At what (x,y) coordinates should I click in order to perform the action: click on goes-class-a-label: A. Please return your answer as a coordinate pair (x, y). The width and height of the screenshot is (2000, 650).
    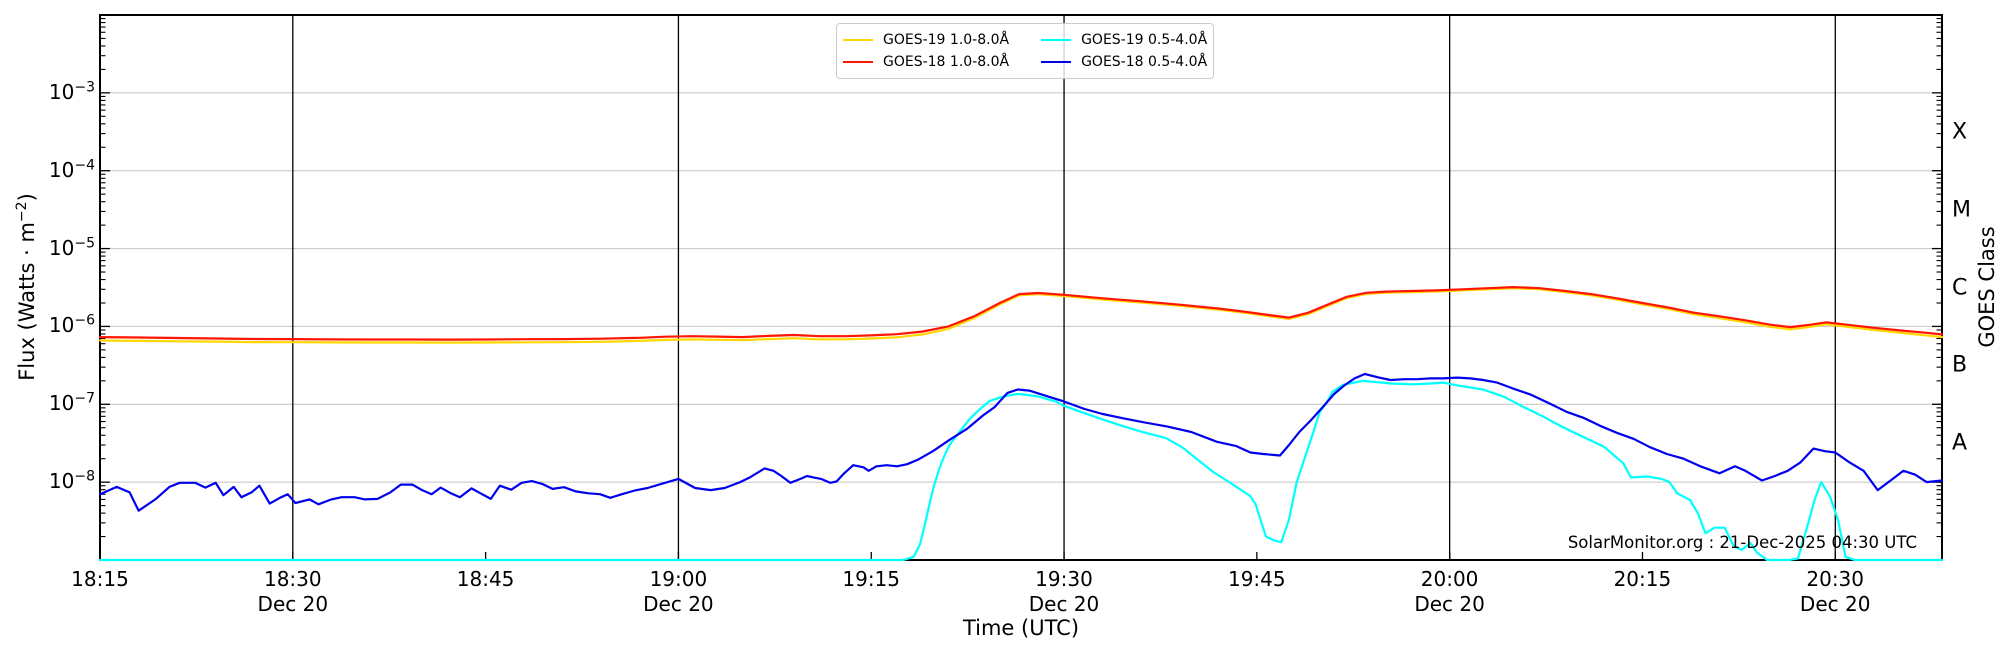
    Looking at the image, I should click on (1960, 443).